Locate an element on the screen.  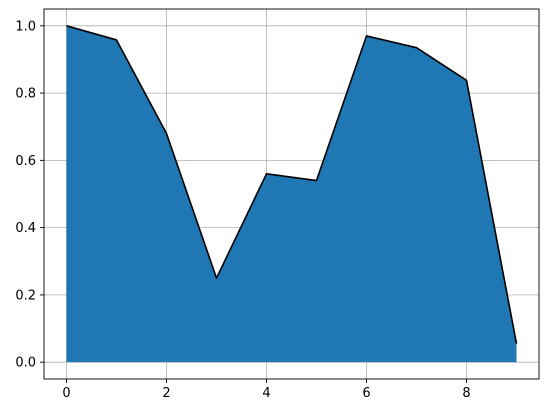
y-tick-label: 0.6 is located at coordinates (25, 161).